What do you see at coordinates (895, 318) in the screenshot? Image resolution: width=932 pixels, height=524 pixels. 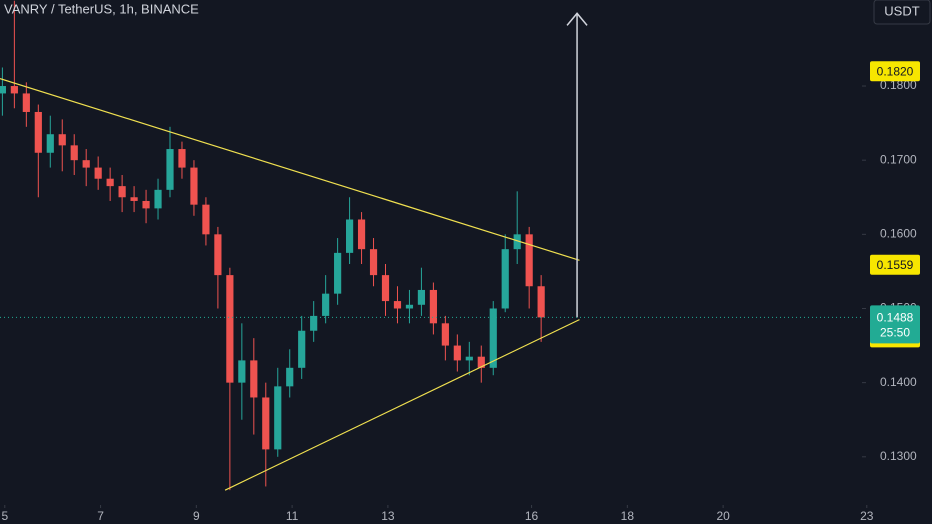 I see `last-price-label: 0.1488` at bounding box center [895, 318].